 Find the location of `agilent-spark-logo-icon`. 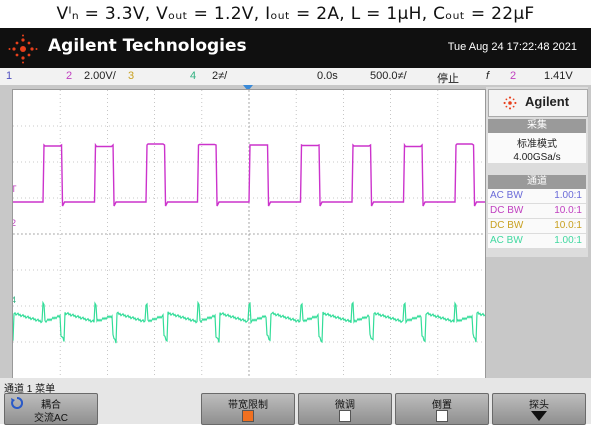

agilent-spark-logo-icon is located at coordinates (23, 49).